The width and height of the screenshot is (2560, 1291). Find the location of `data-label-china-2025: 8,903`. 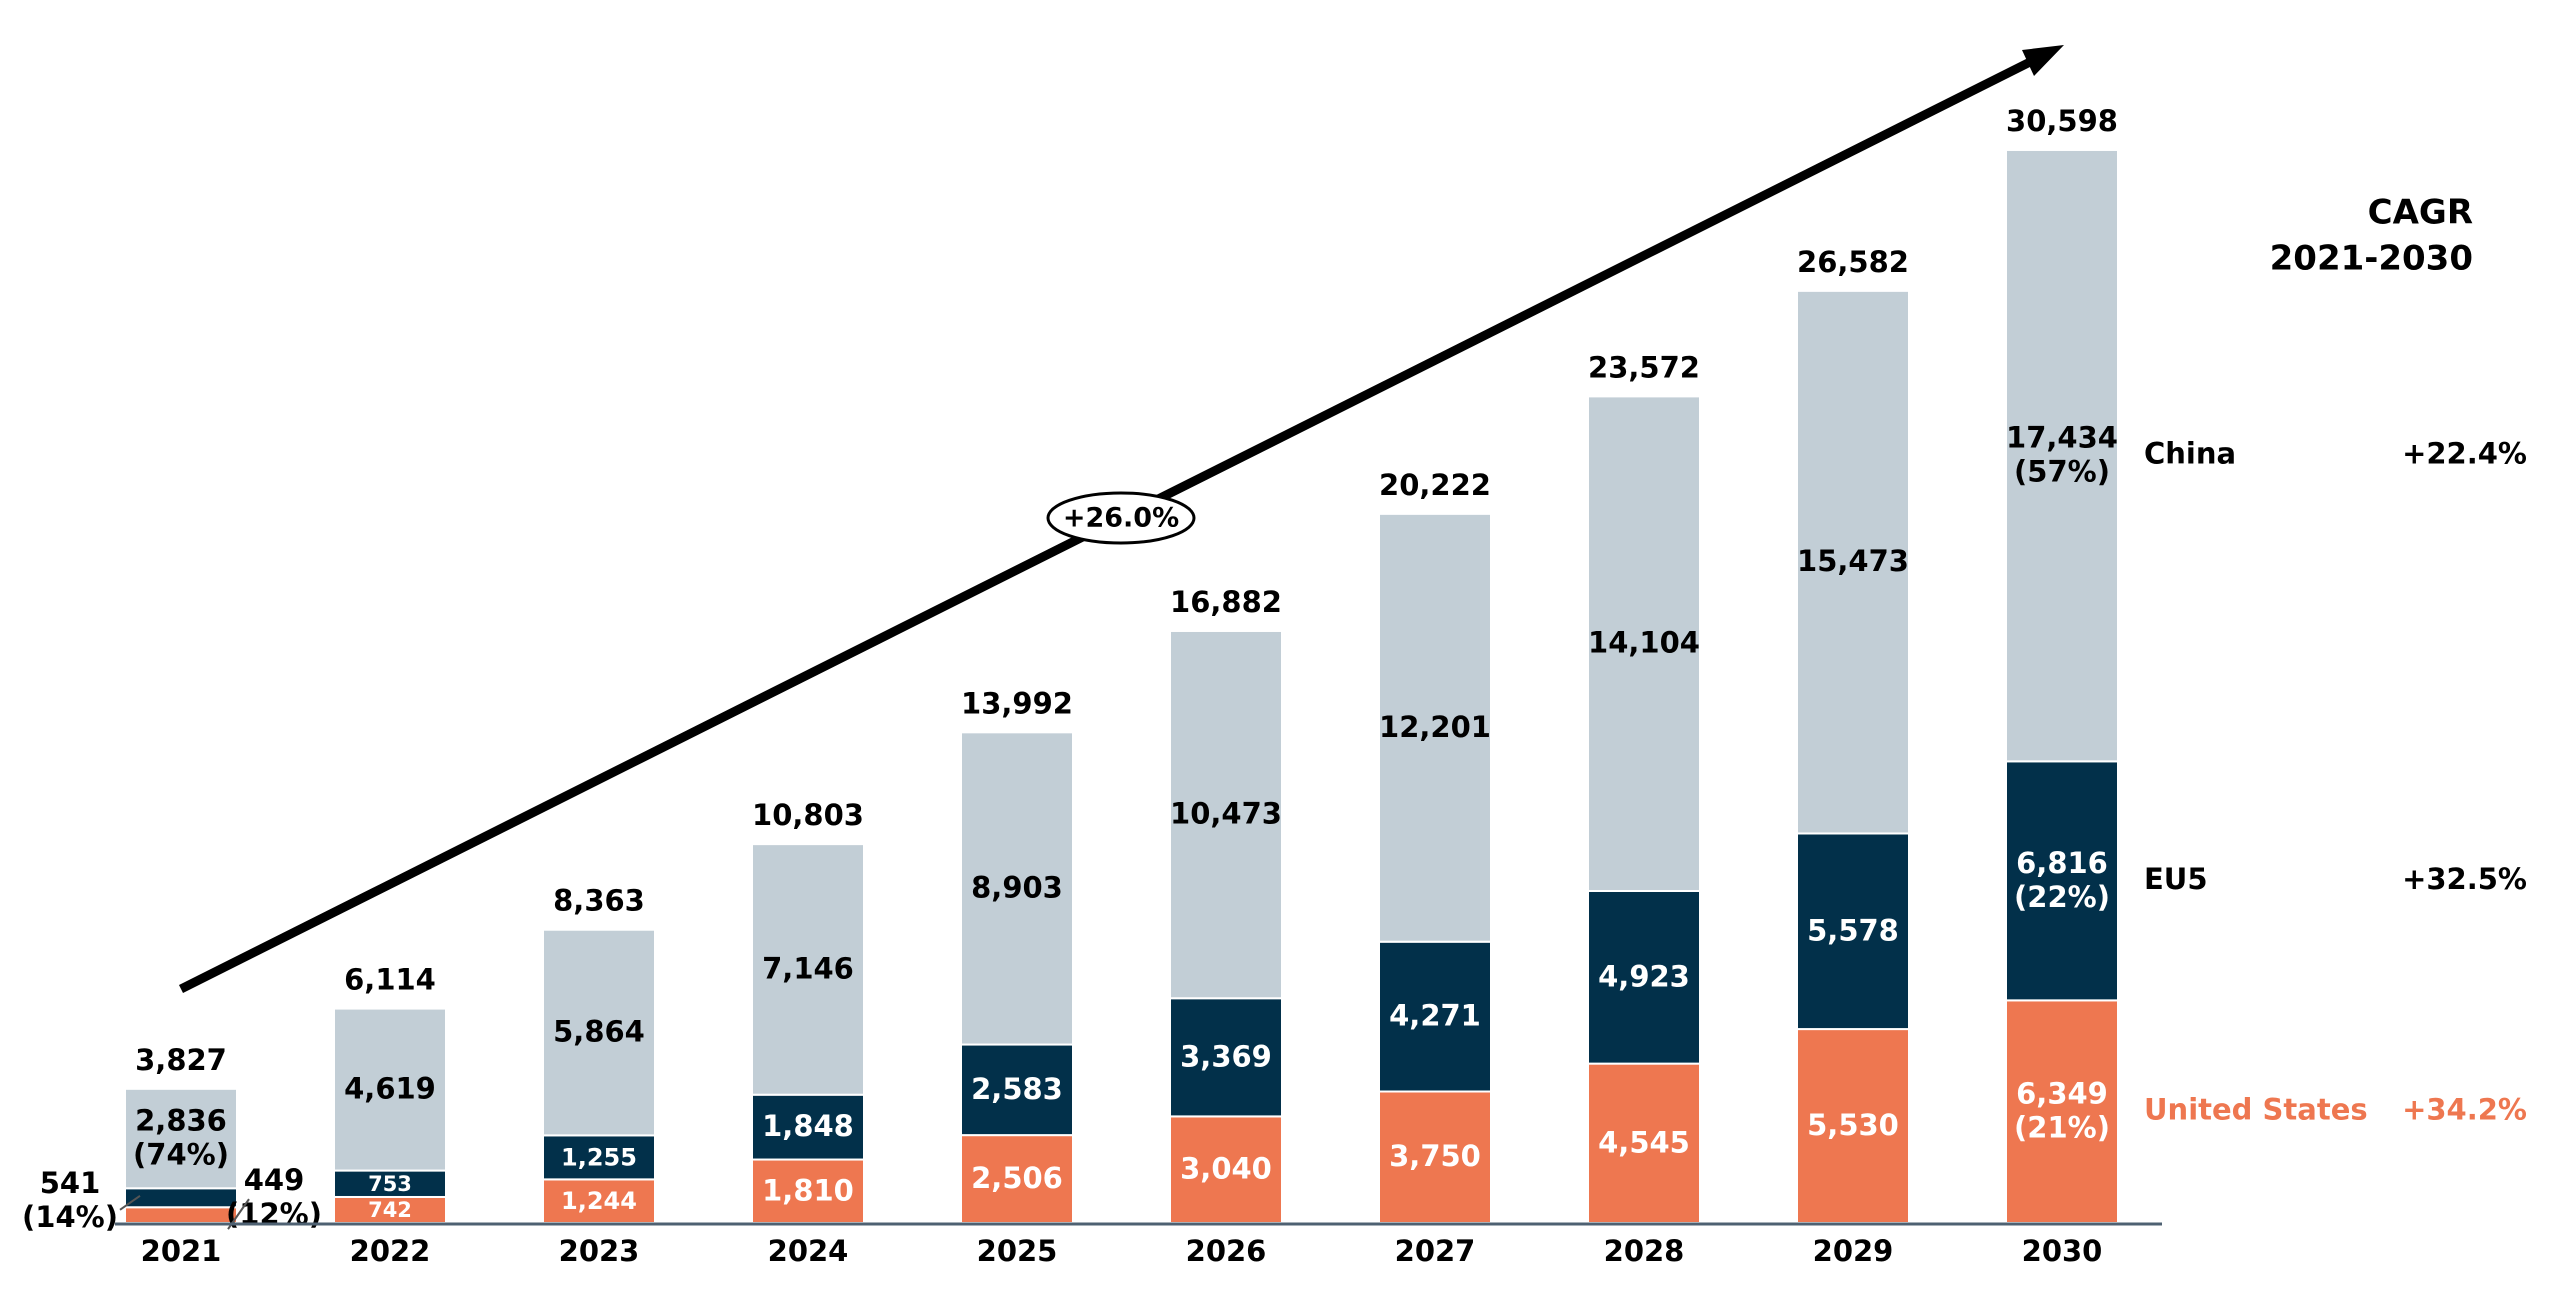

data-label-china-2025: 8,903 is located at coordinates (1017, 887).